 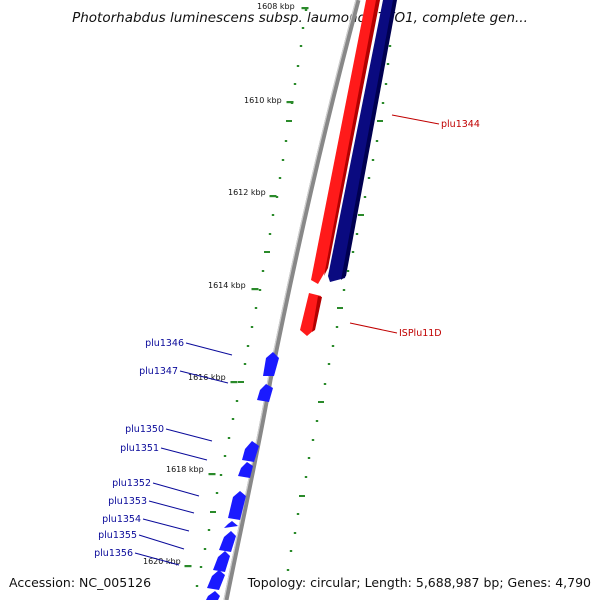 What do you see at coordinates (121, 519) in the screenshot?
I see `gene-label-plu1354: plu1354` at bounding box center [121, 519].